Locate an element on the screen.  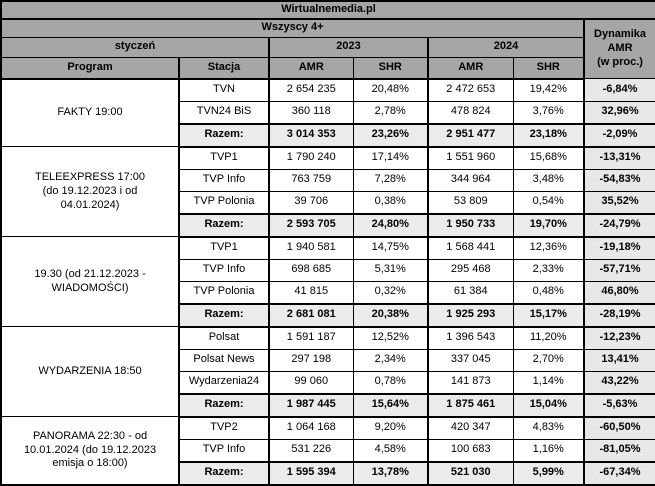
amr_2023-cell: 39 706 is located at coordinates (311, 202).